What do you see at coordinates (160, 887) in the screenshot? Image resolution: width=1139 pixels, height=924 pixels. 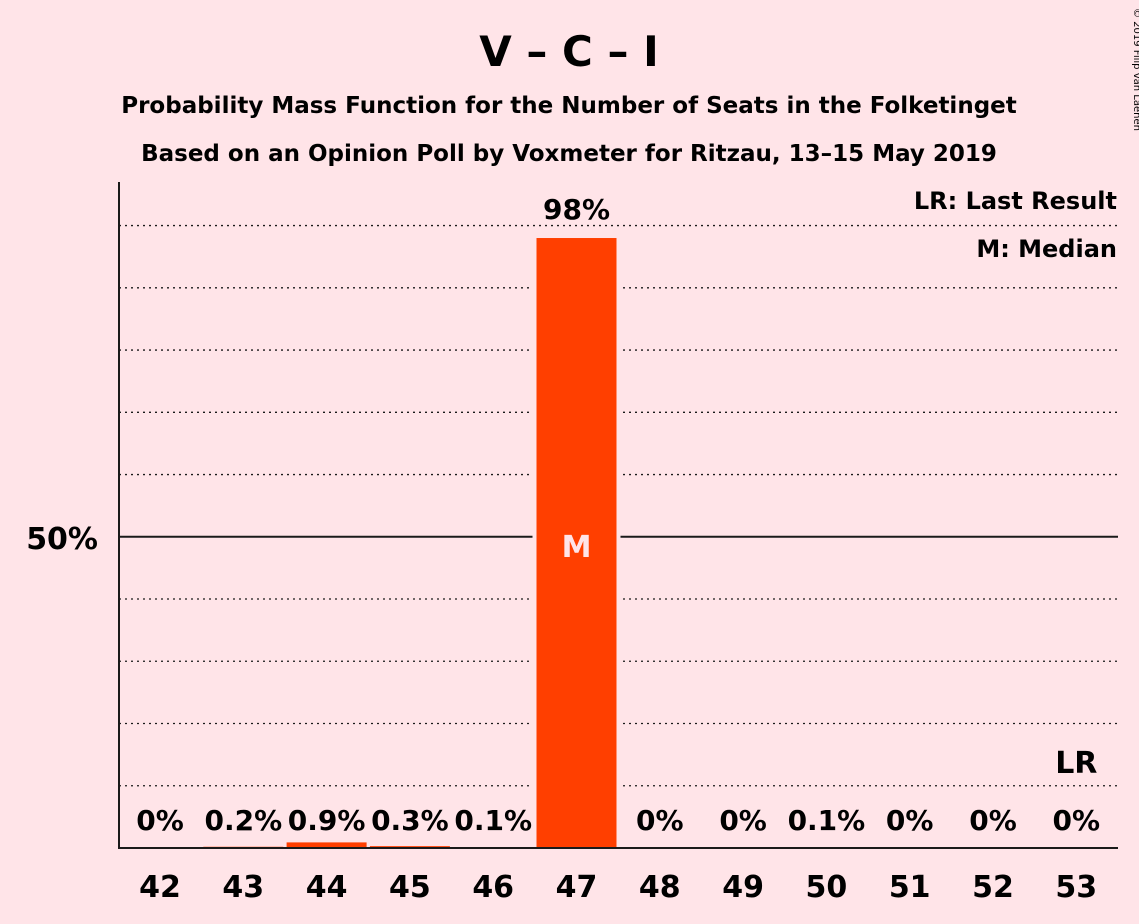 I see `x-tick-label-42: 42` at bounding box center [160, 887].